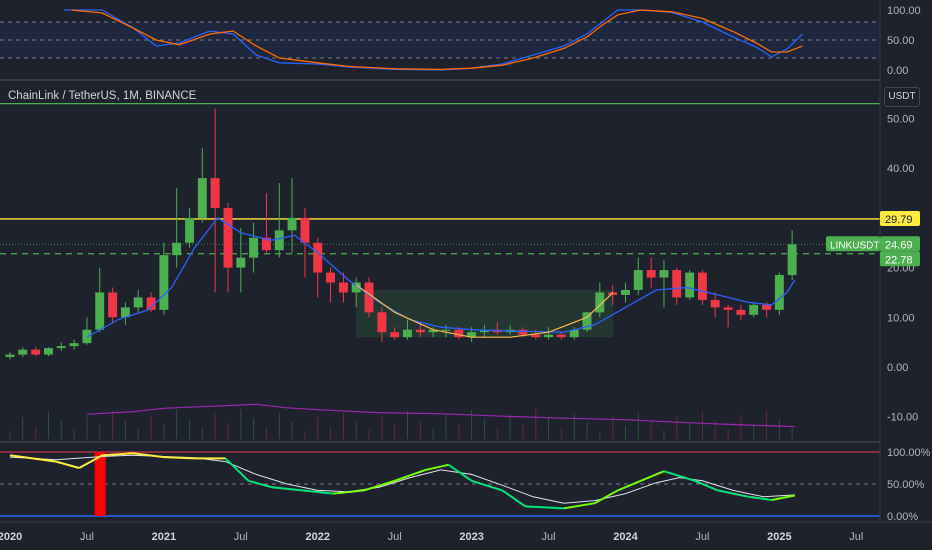 This screenshot has height=550, width=932. What do you see at coordinates (440, 415) in the screenshot?
I see `volume-ma-line` at bounding box center [440, 415].